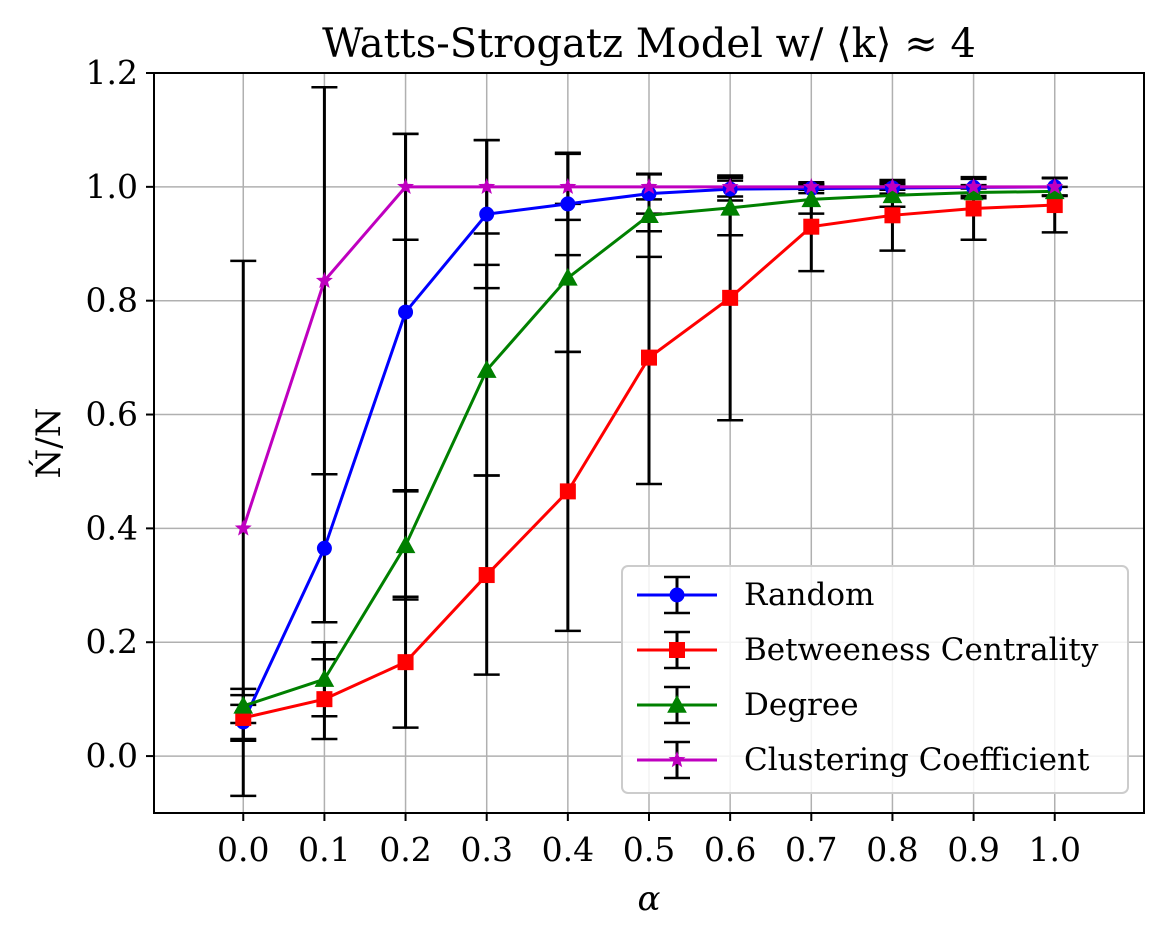 This screenshot has height=937, width=1166. I want to click on legend-label-degree: Degree, so click(801, 705).